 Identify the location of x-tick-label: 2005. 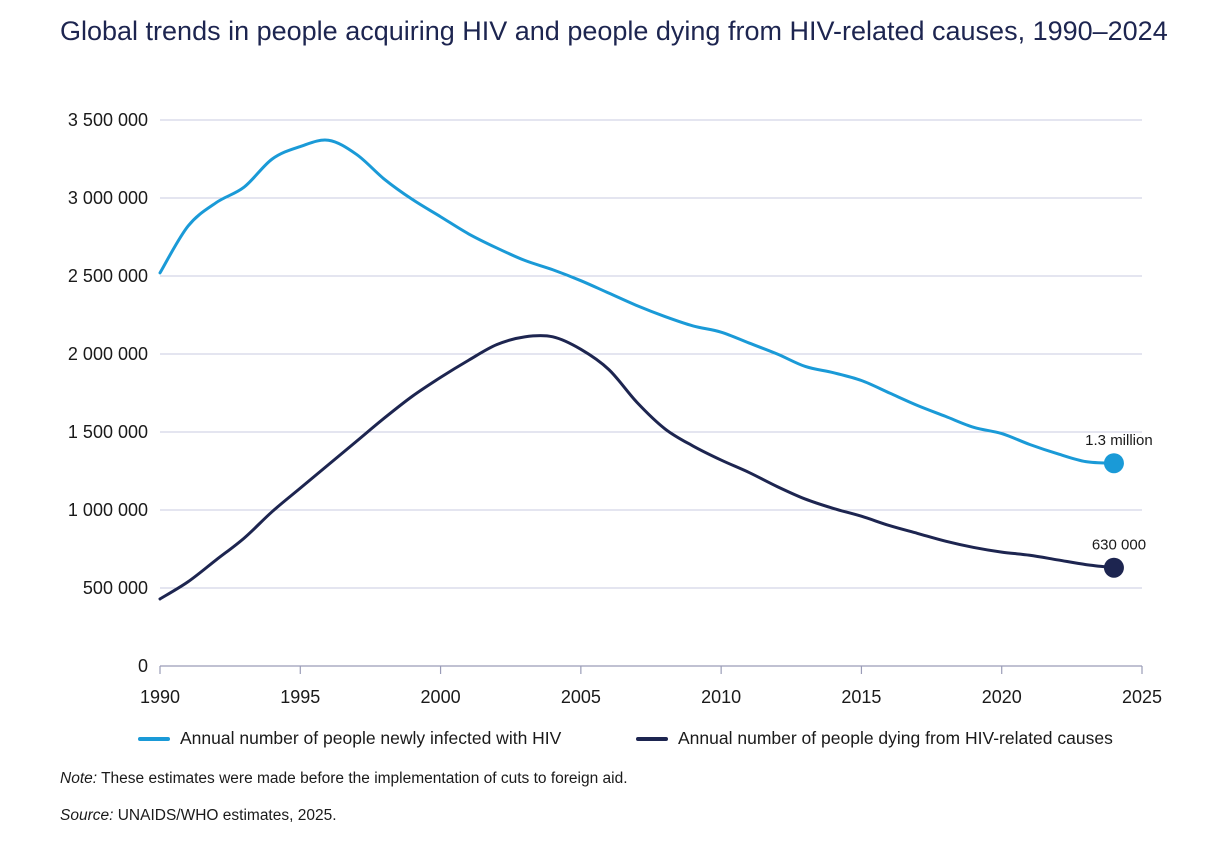
(581, 697).